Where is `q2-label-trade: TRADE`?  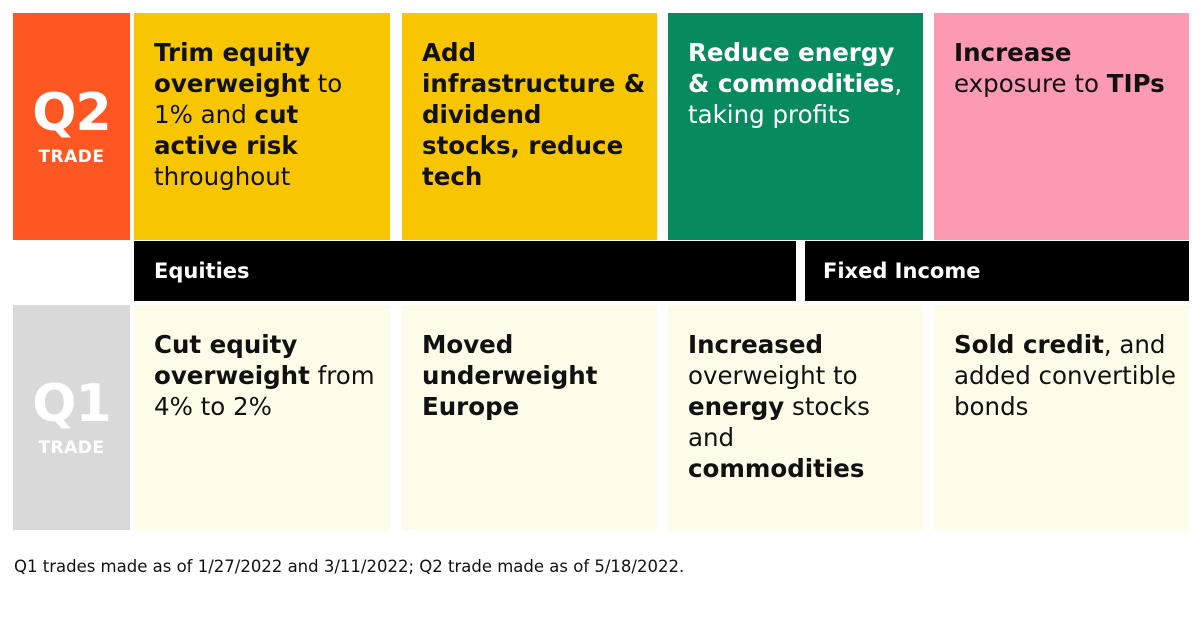 q2-label-trade: TRADE is located at coordinates (71, 156).